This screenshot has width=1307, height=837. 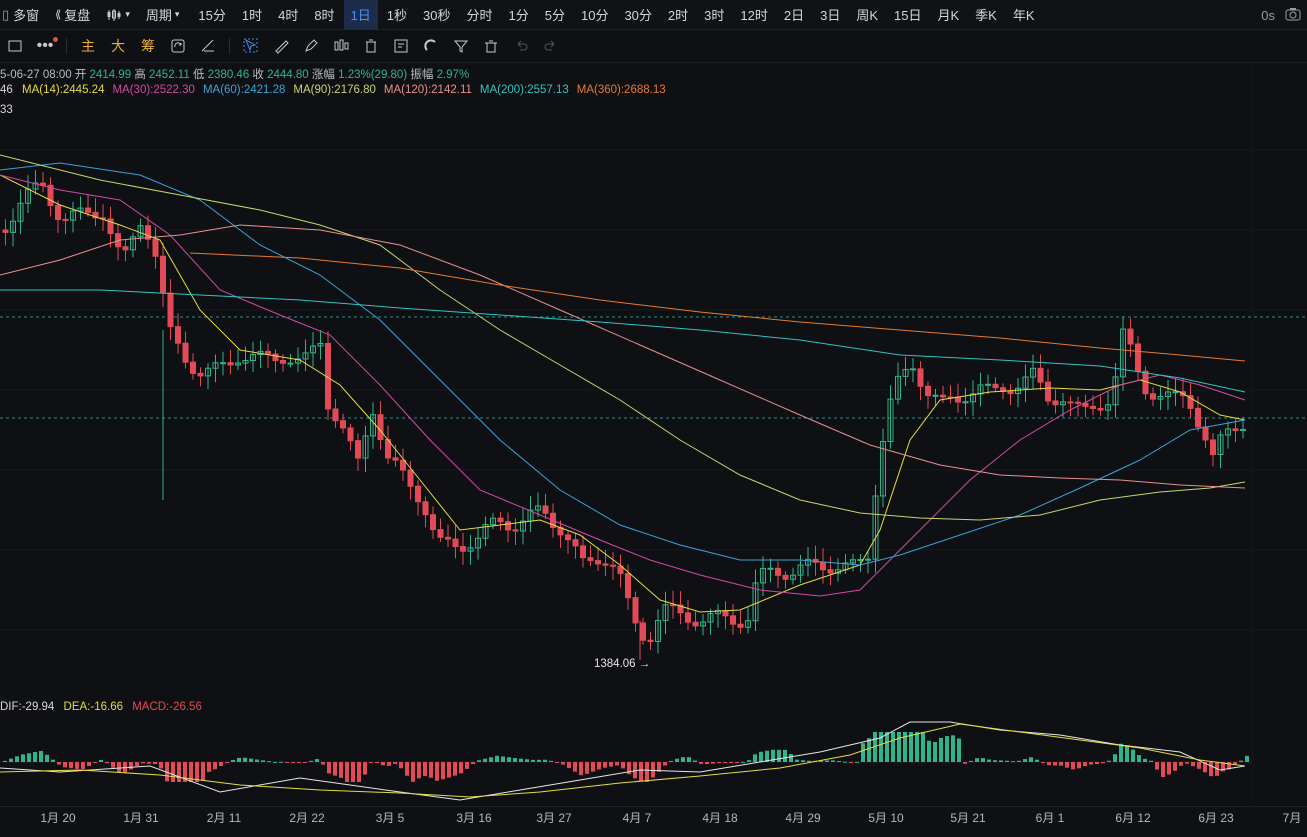 I want to click on indicator-main: 主, so click(x=88, y=46).